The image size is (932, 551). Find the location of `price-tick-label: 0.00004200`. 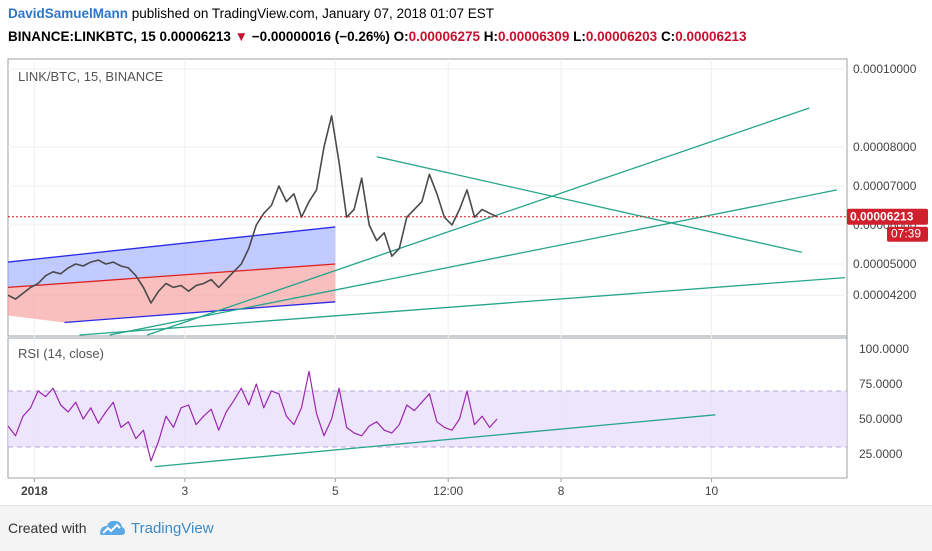

price-tick-label: 0.00004200 is located at coordinates (885, 295).